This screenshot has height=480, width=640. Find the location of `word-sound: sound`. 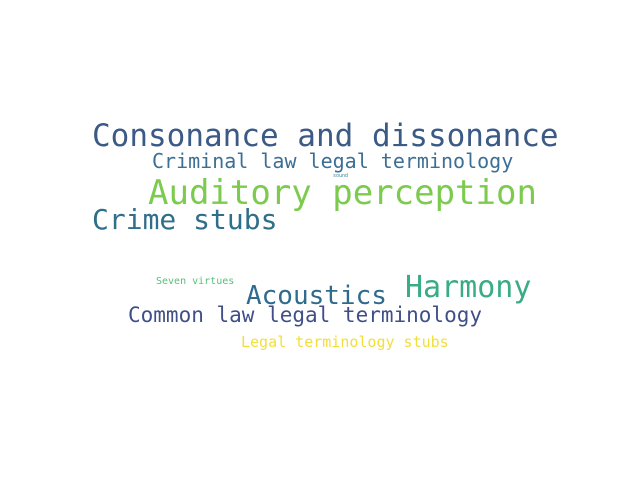

word-sound: sound is located at coordinates (341, 176).